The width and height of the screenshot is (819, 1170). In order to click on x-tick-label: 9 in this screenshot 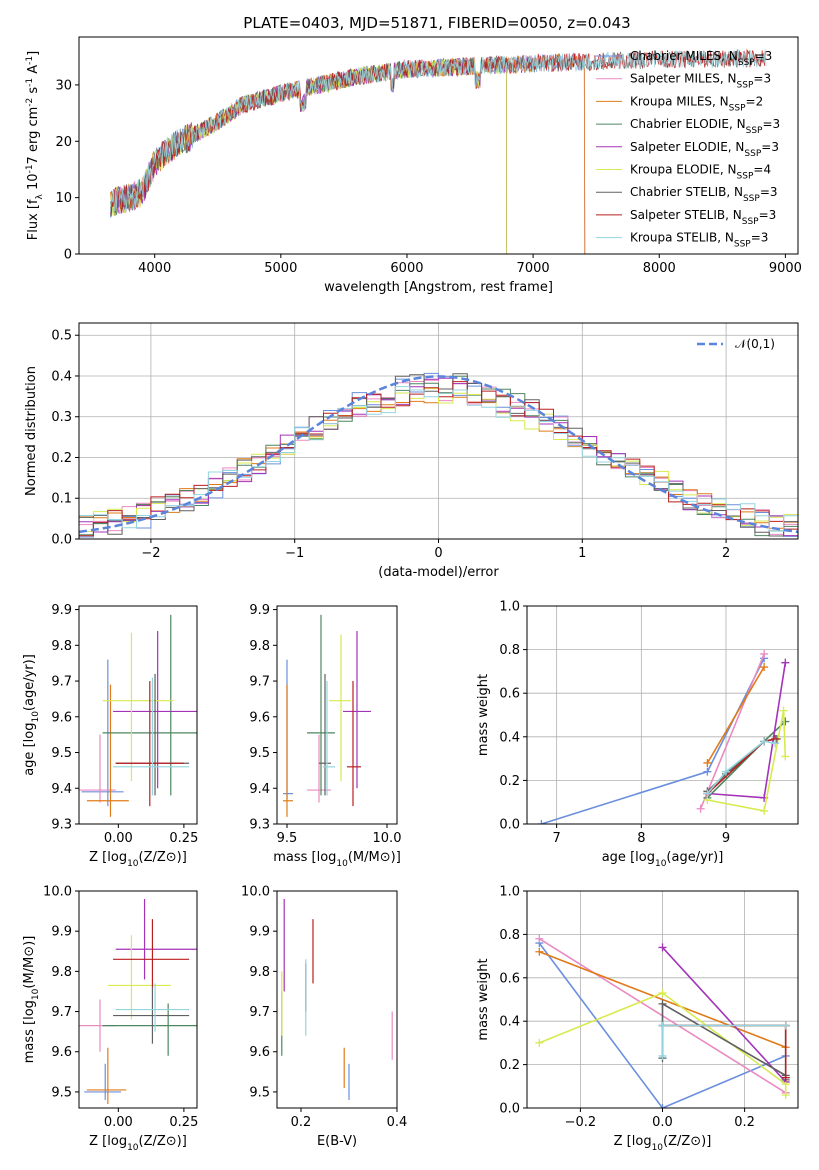, I will do `click(726, 838)`.